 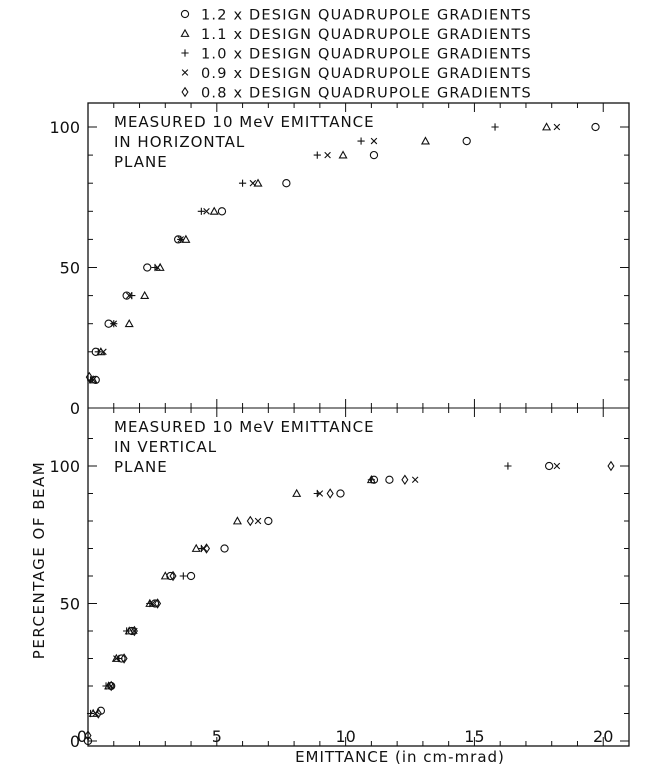 I want to click on legend-label: 1.1 x DESIGN QUADRUPOLE GRADIENTS, so click(x=366, y=35).